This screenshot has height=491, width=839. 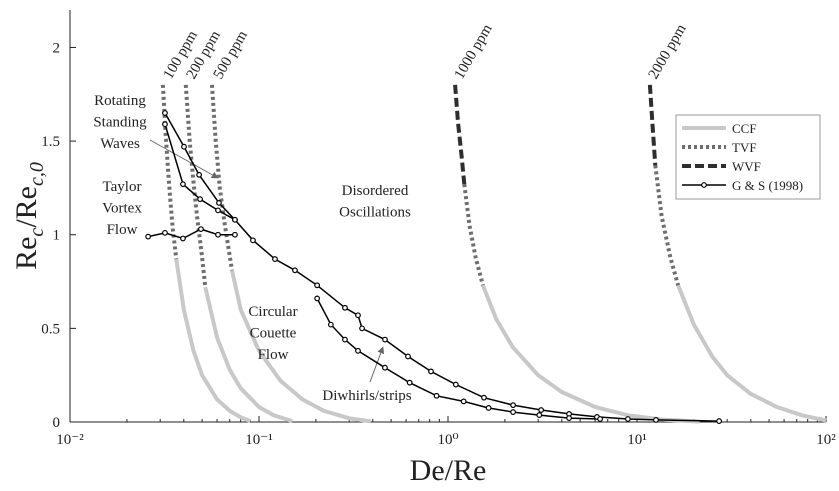 What do you see at coordinates (37, 174) in the screenshot?
I see `y-label-sub: c,0` at bounding box center [37, 174].